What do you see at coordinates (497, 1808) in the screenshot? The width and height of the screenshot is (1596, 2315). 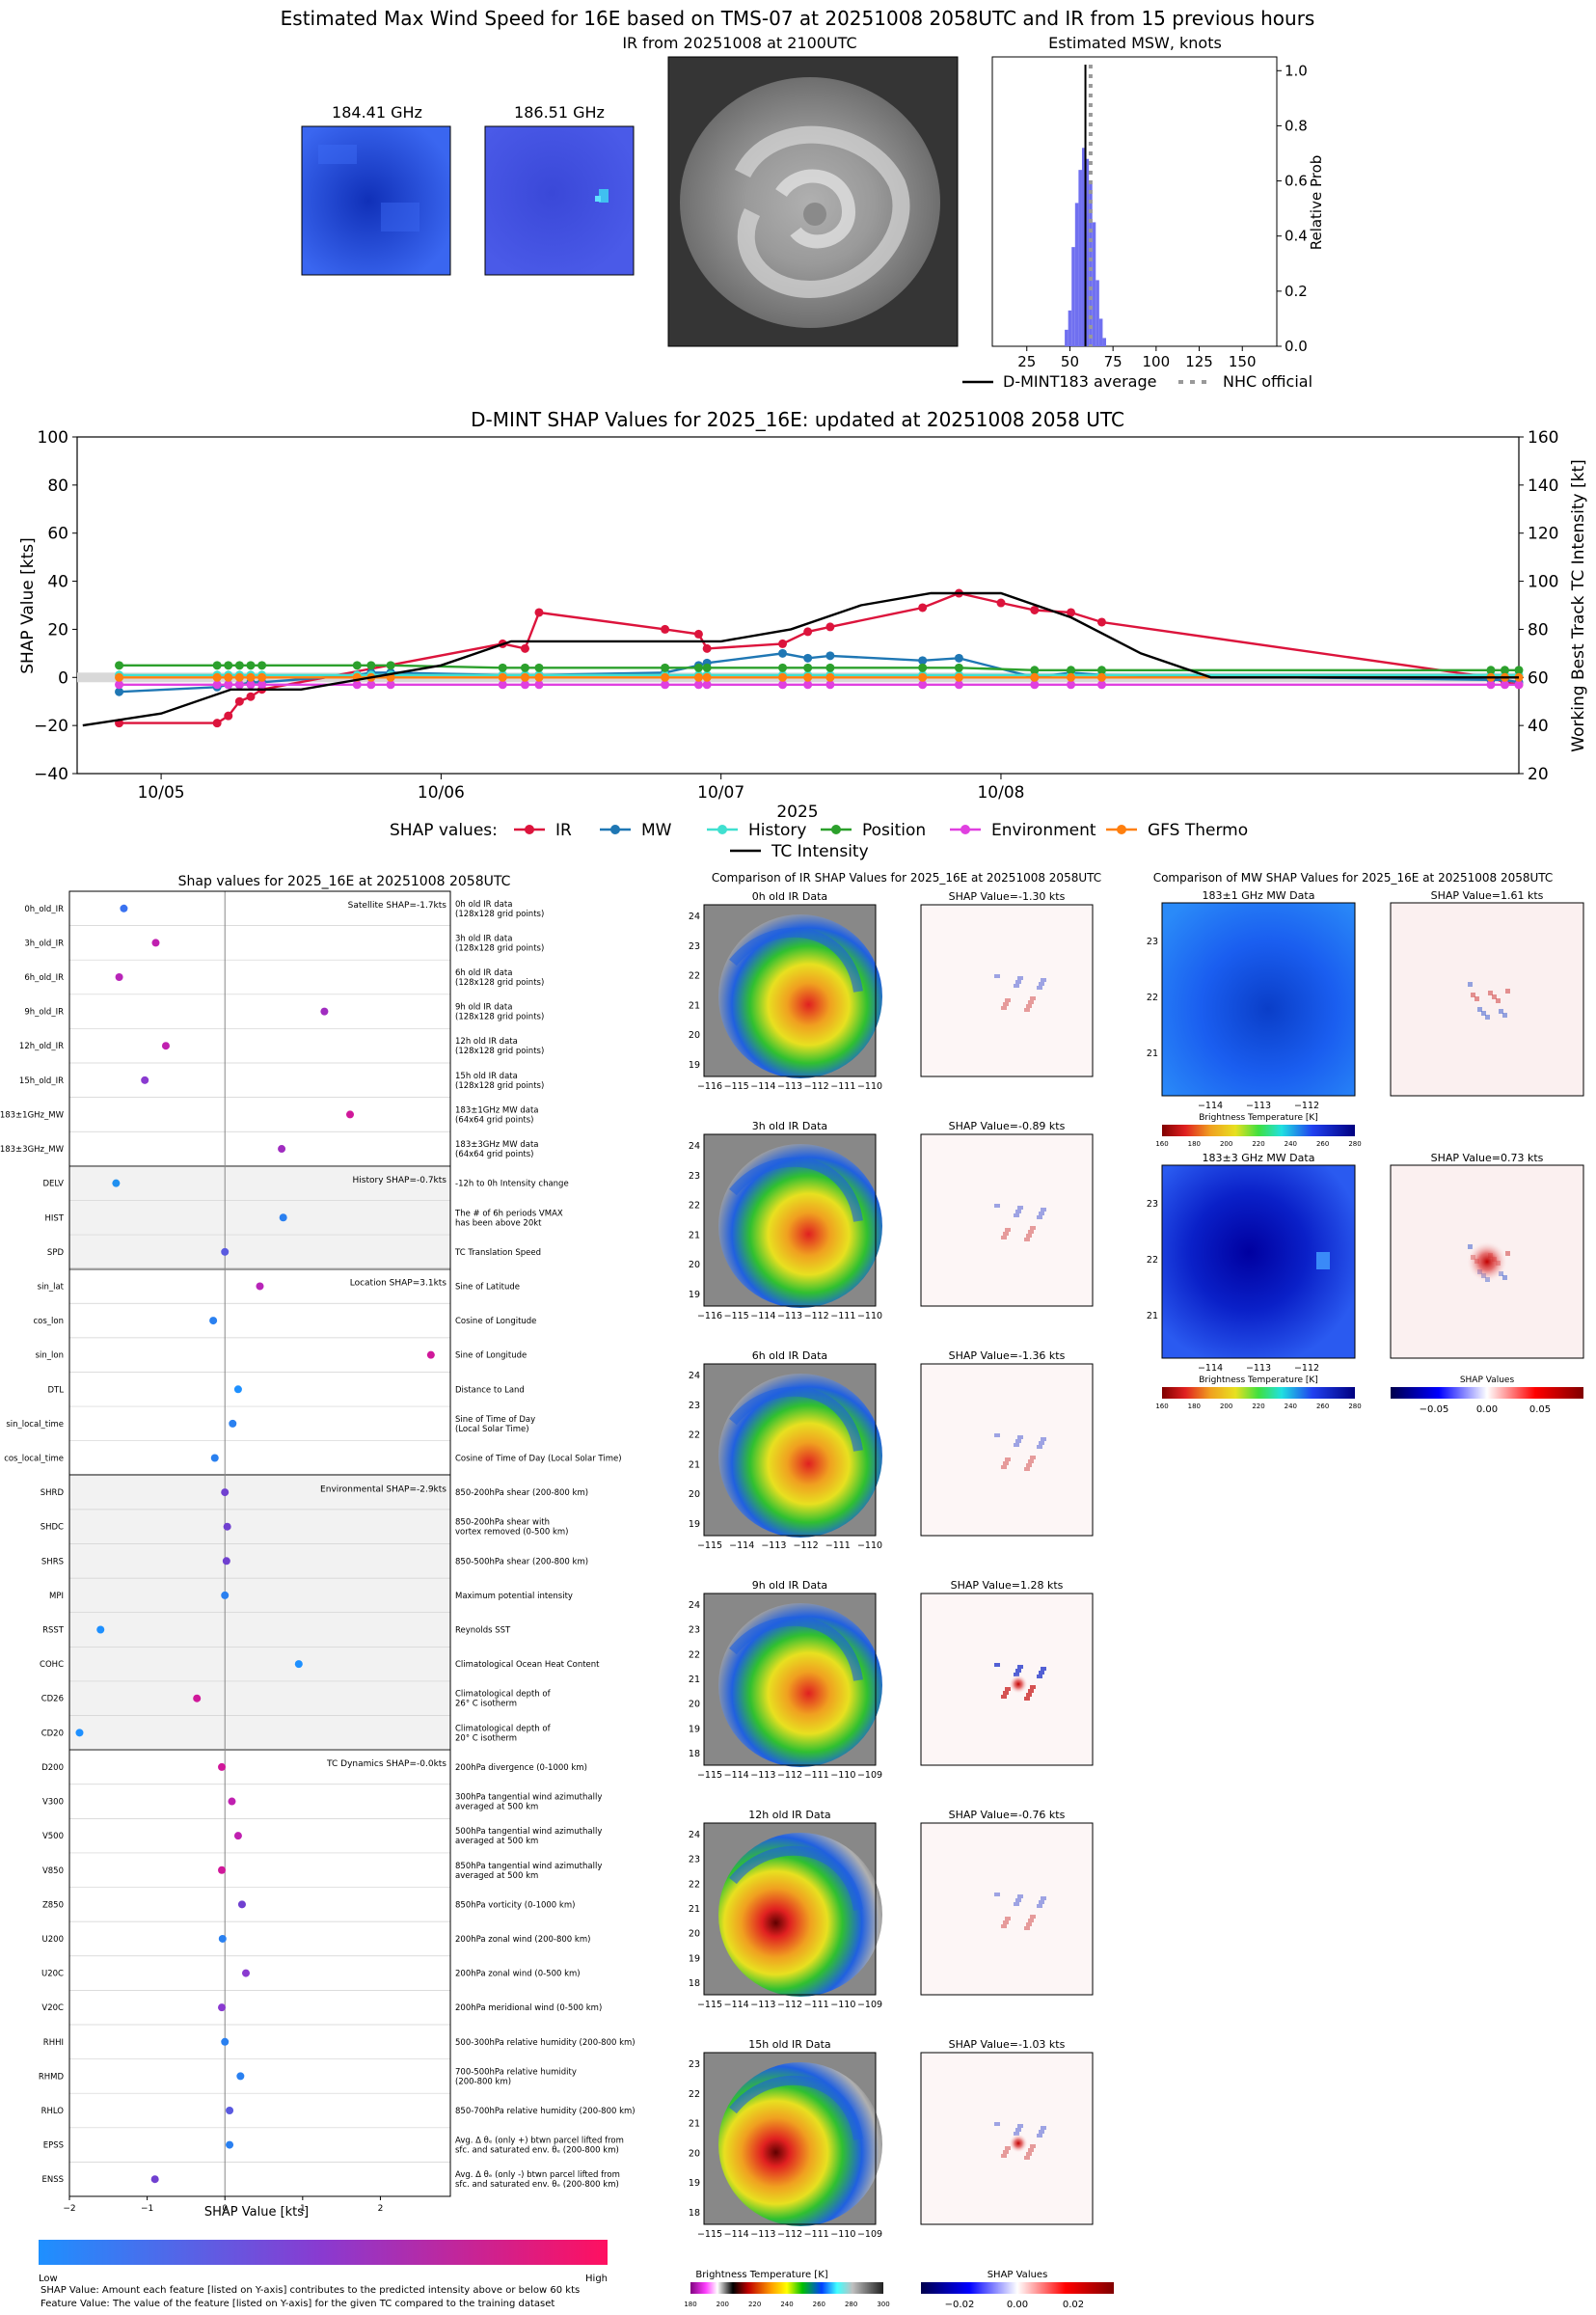 I see `shap-feature-desc-26-1: averaged at 500 km` at bounding box center [497, 1808].